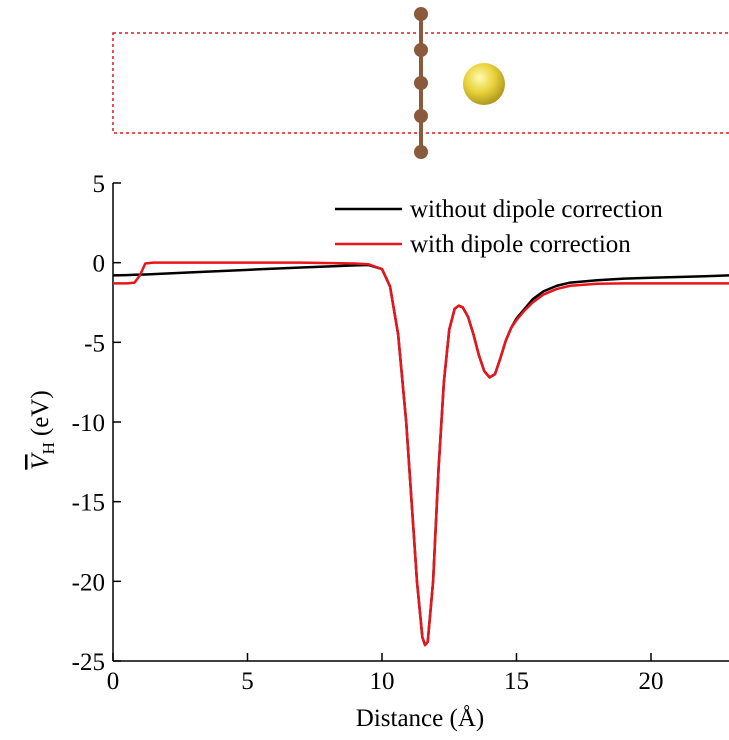 Image resolution: width=729 pixels, height=740 pixels. Describe the element at coordinates (381, 681) in the screenshot. I see `x-tick-label: 10` at that location.